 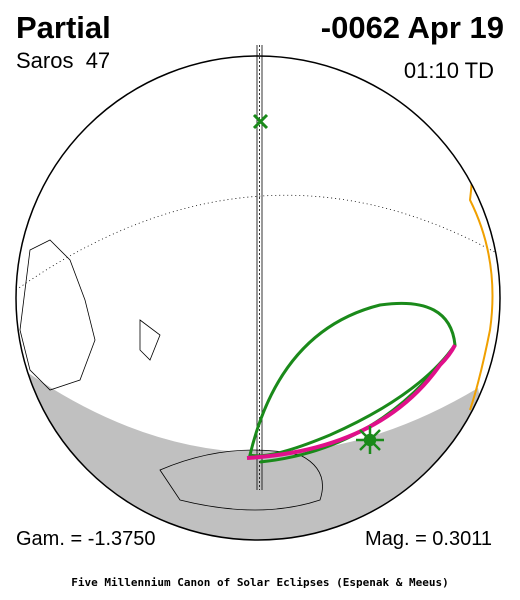 What do you see at coordinates (449, 70) in the screenshot?
I see `time: 01:10 TD` at bounding box center [449, 70].